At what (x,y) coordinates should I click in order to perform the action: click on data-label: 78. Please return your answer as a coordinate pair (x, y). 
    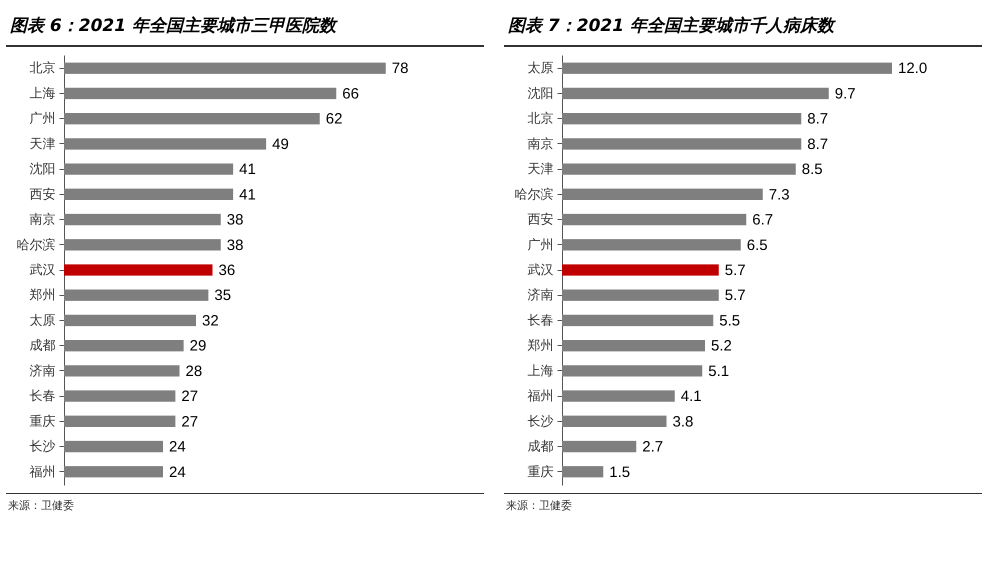
    Looking at the image, I should click on (400, 69).